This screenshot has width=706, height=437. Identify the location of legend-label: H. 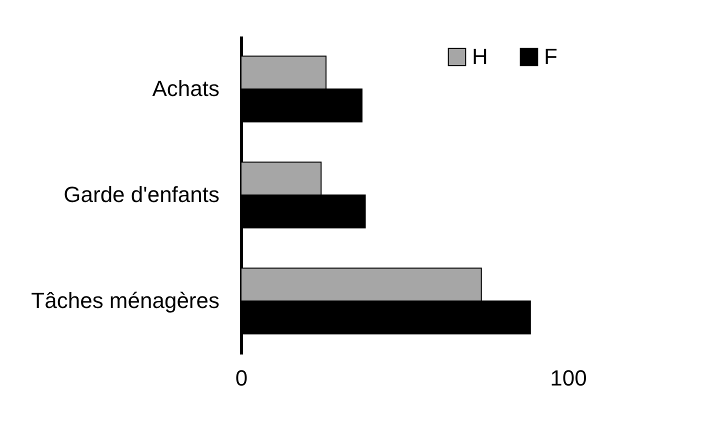
(480, 56).